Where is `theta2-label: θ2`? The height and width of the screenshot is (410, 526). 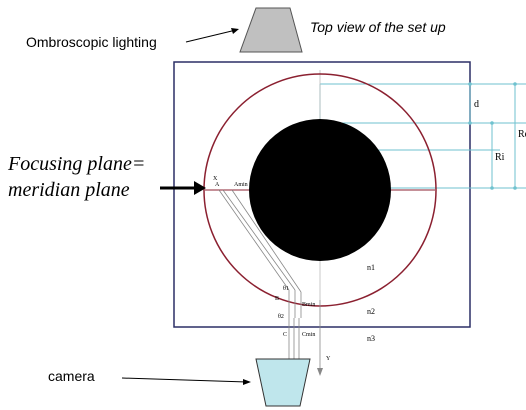 theta2-label: θ2 is located at coordinates (281, 317).